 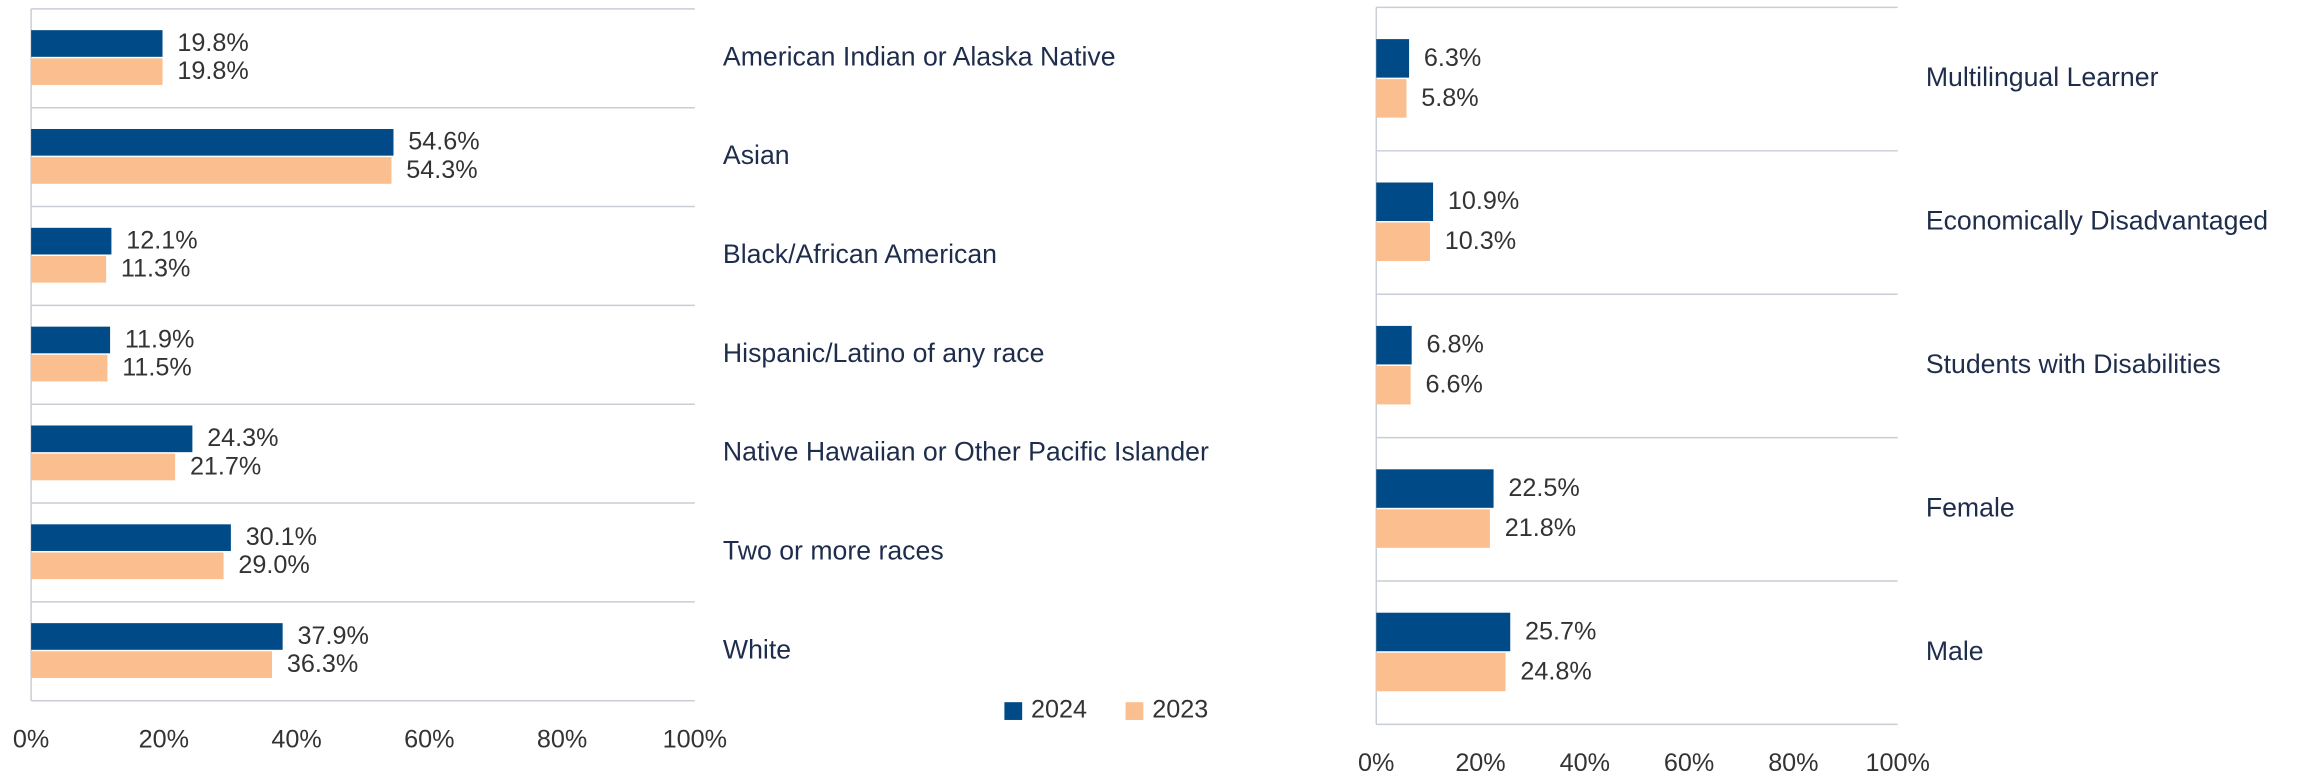 I want to click on category-label: American Indian or Alaska Native, so click(x=919, y=56).